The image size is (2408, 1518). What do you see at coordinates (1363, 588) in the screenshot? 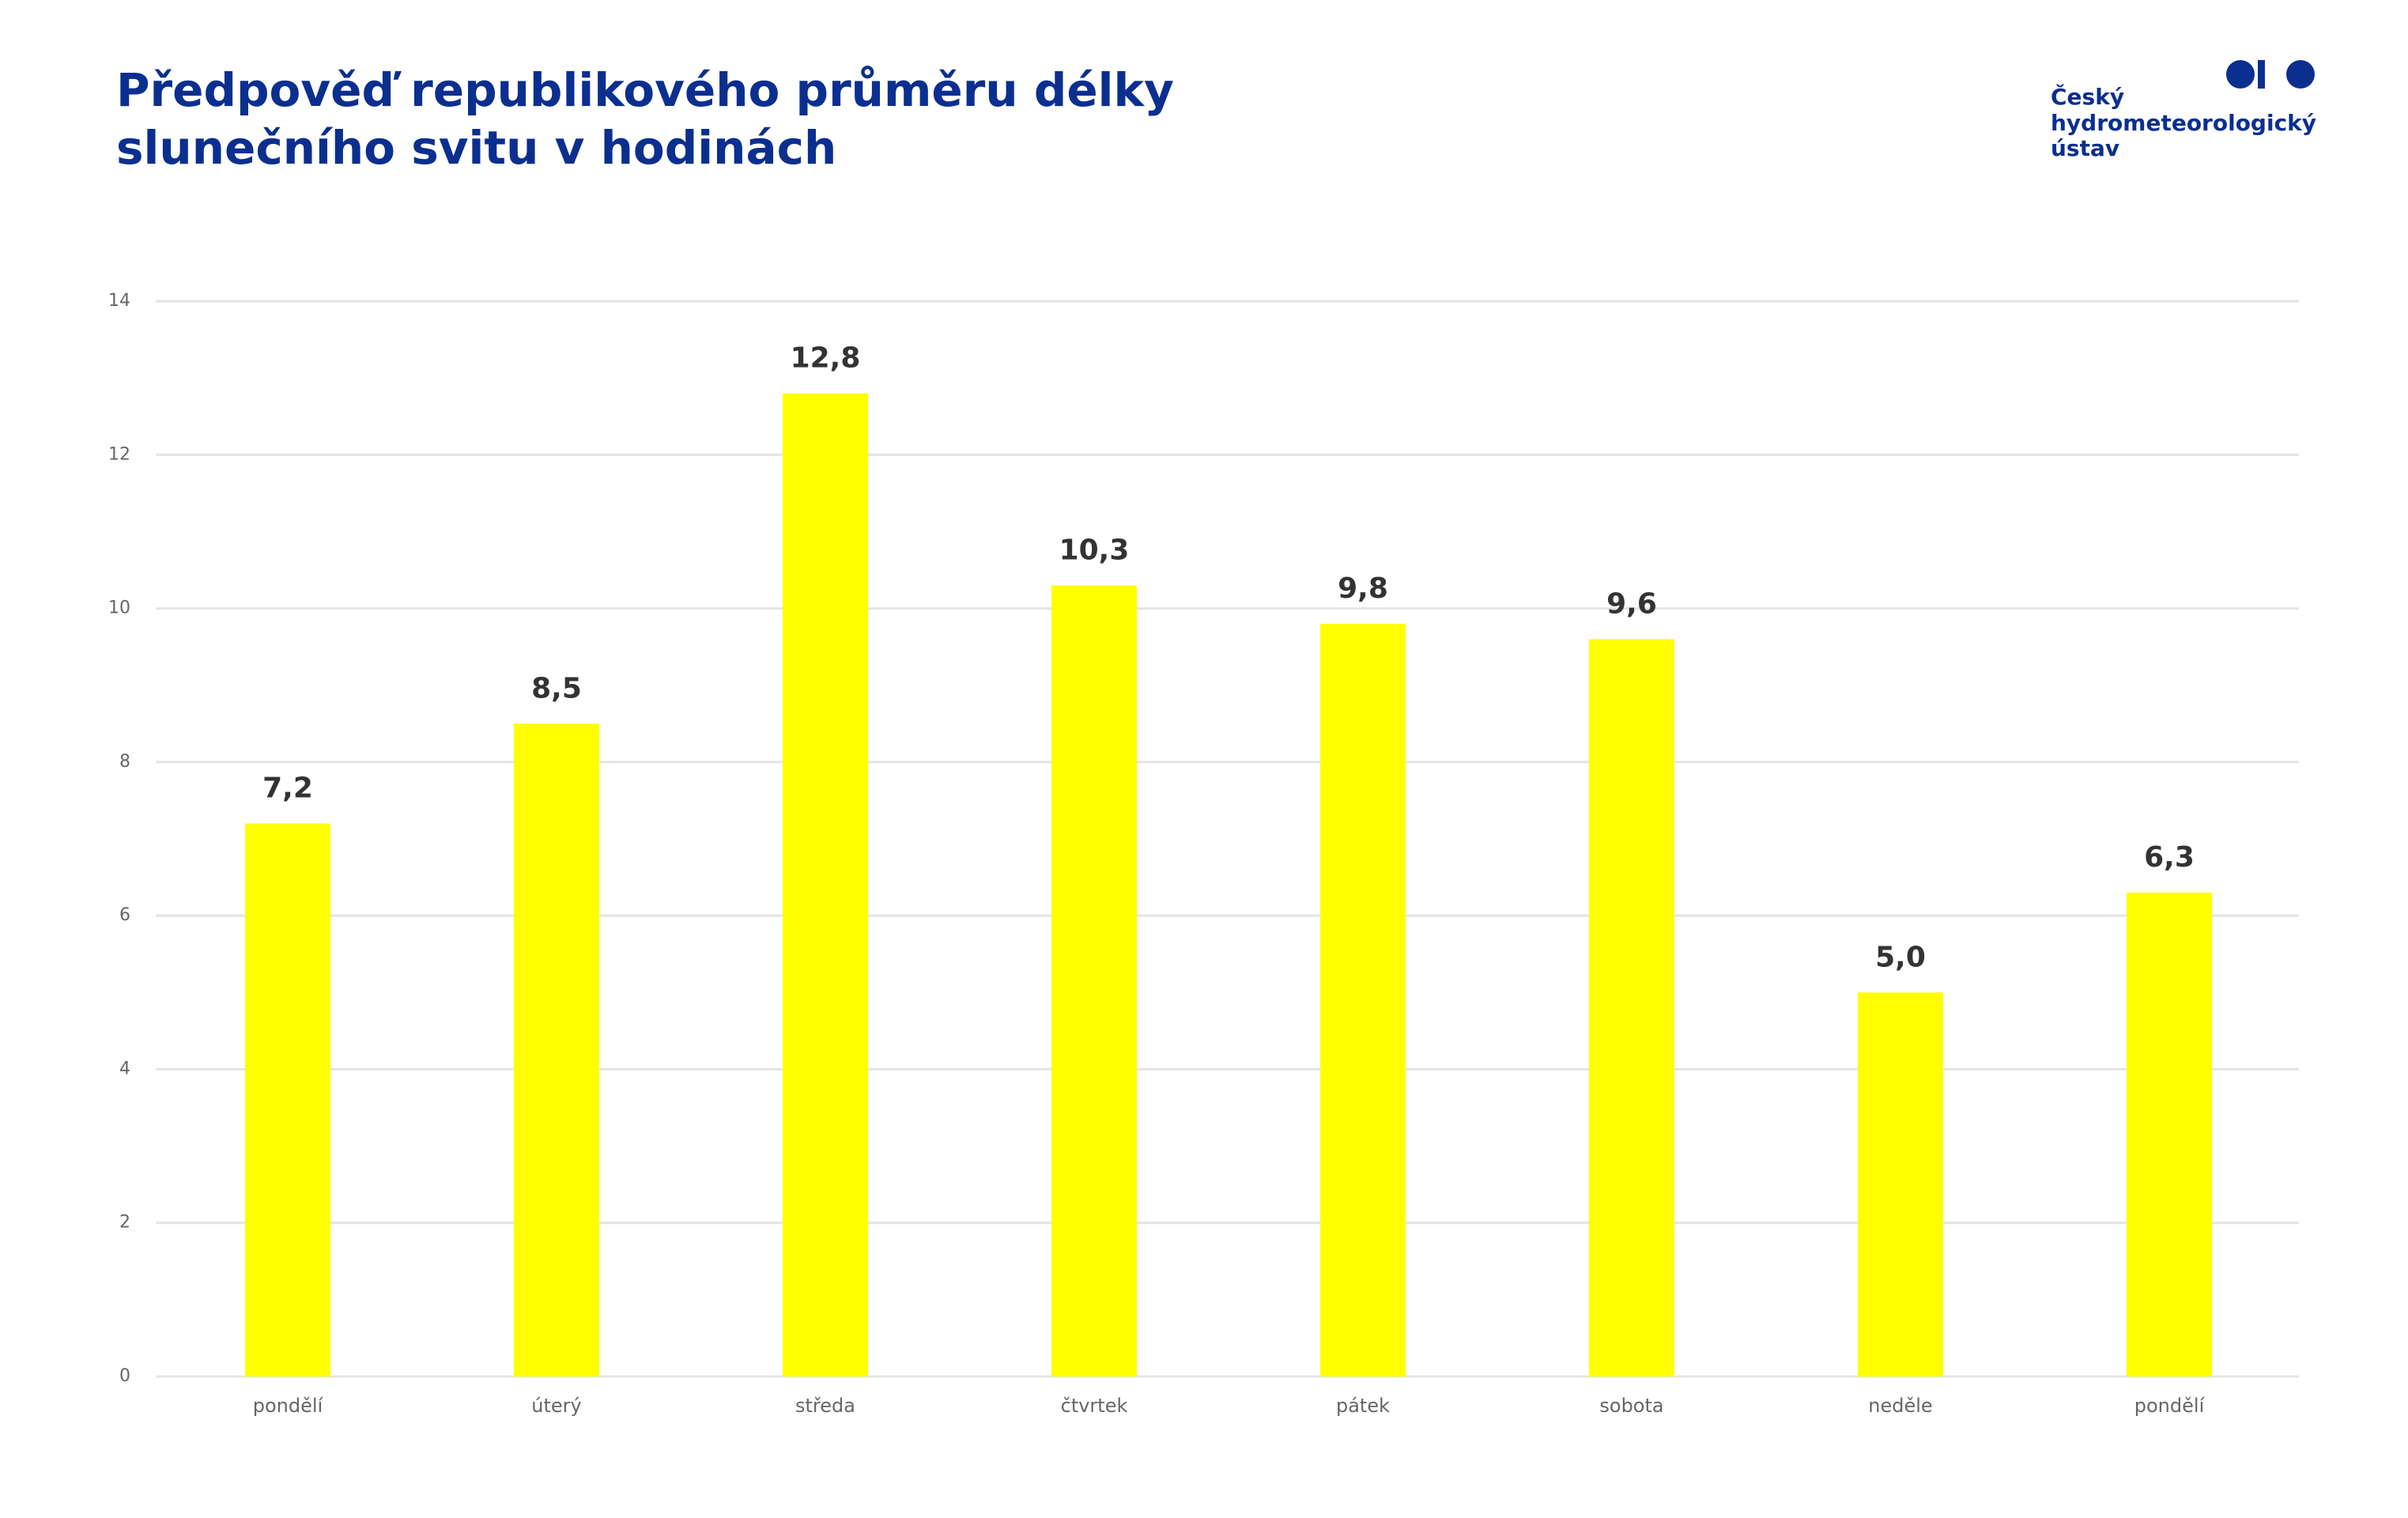
I see `value-label: 9,8` at bounding box center [1363, 588].